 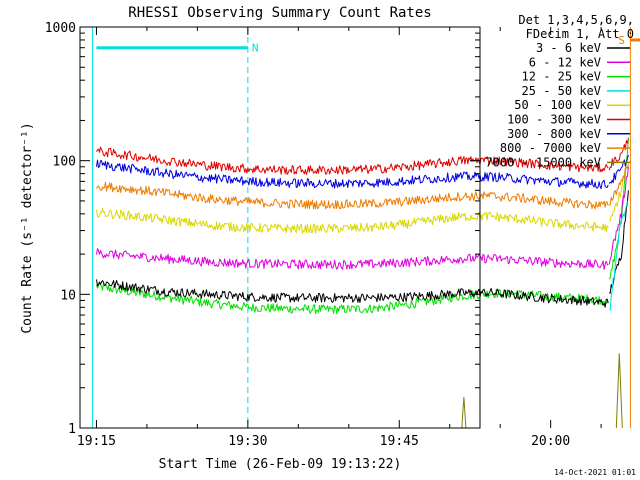 I want to click on x-tick-19-15-label: 19:15, so click(x=96, y=441).